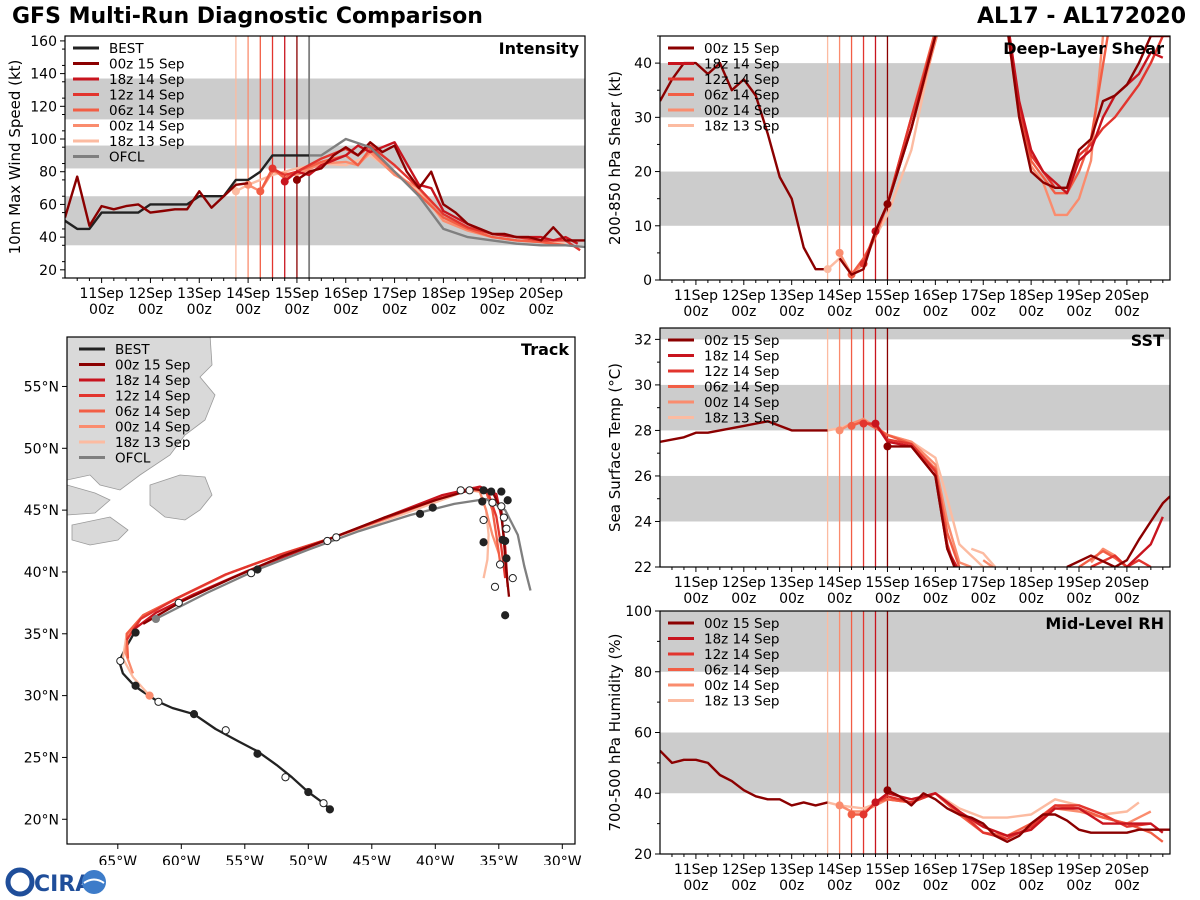 The image size is (1200, 900). Describe the element at coordinates (562, 859) in the screenshot. I see `lon-tick-label: 30°W` at that location.